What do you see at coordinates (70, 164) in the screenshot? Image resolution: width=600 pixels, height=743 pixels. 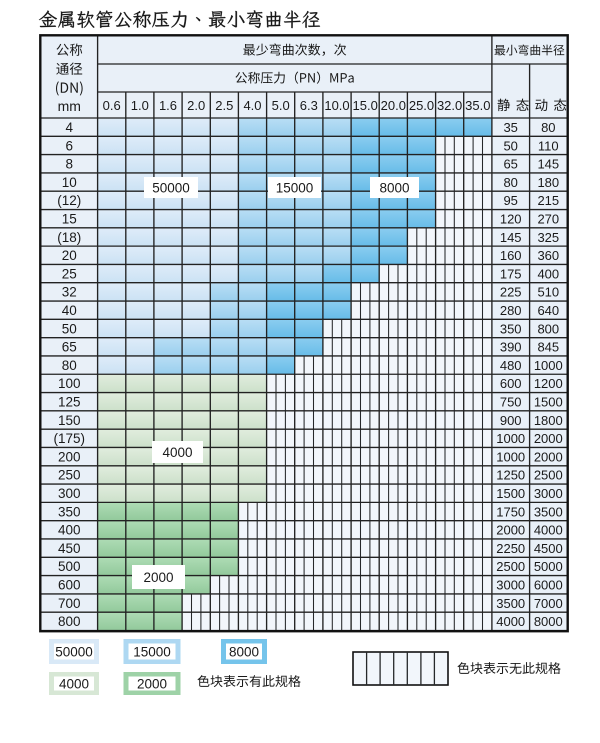 I see `svg-text: 8` at bounding box center [70, 164].